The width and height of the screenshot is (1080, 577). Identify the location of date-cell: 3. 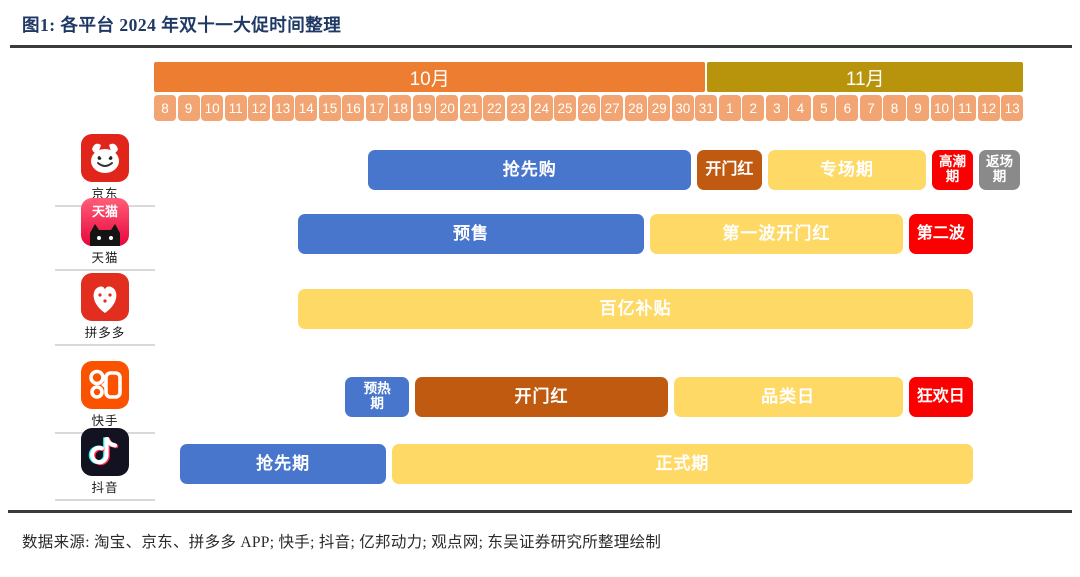
(776, 108).